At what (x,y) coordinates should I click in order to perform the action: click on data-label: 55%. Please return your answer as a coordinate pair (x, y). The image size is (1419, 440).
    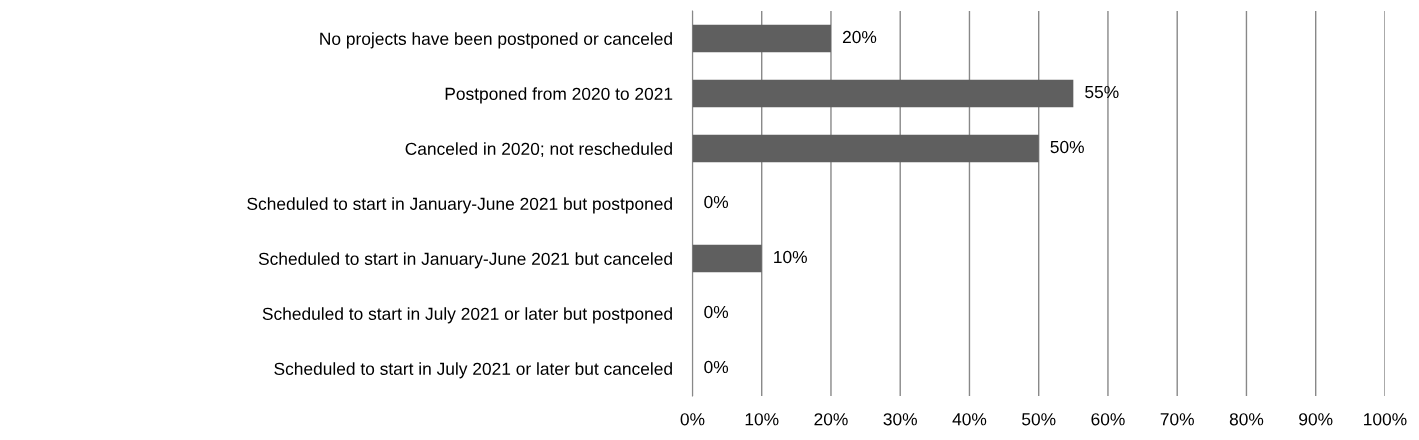
    Looking at the image, I should click on (1102, 92).